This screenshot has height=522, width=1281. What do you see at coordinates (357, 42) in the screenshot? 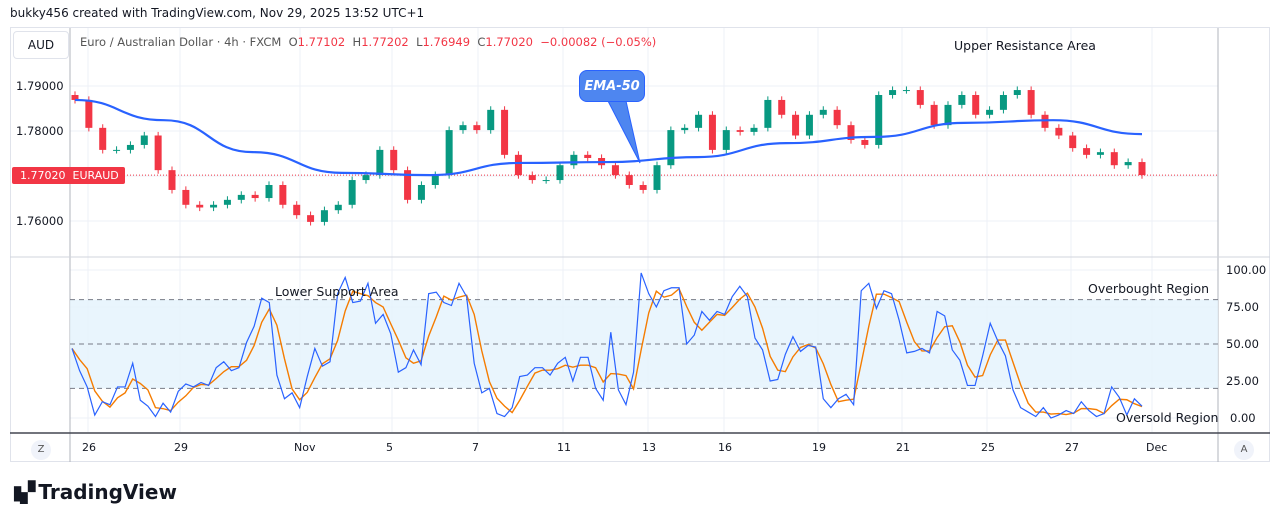
I see `high-label: H` at bounding box center [357, 42].